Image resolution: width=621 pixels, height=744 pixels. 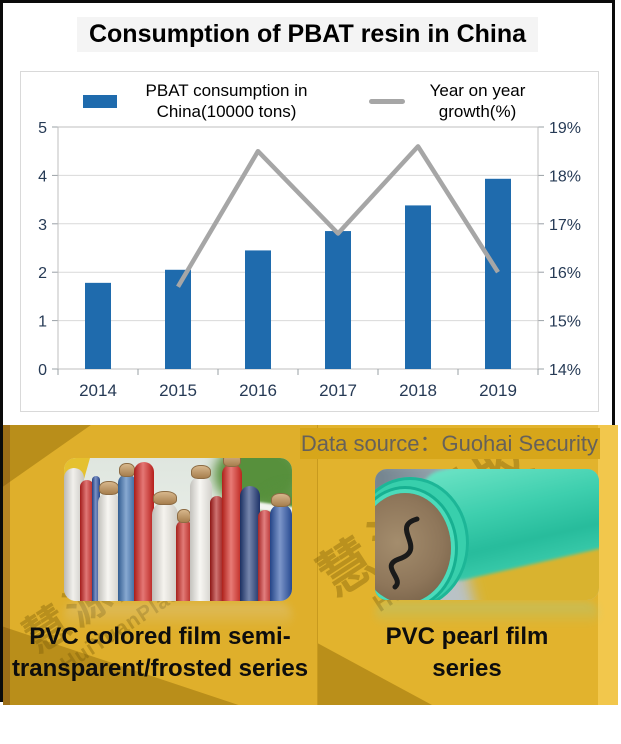 What do you see at coordinates (565, 129) in the screenshot?
I see `svg-text: 19%` at bounding box center [565, 129].